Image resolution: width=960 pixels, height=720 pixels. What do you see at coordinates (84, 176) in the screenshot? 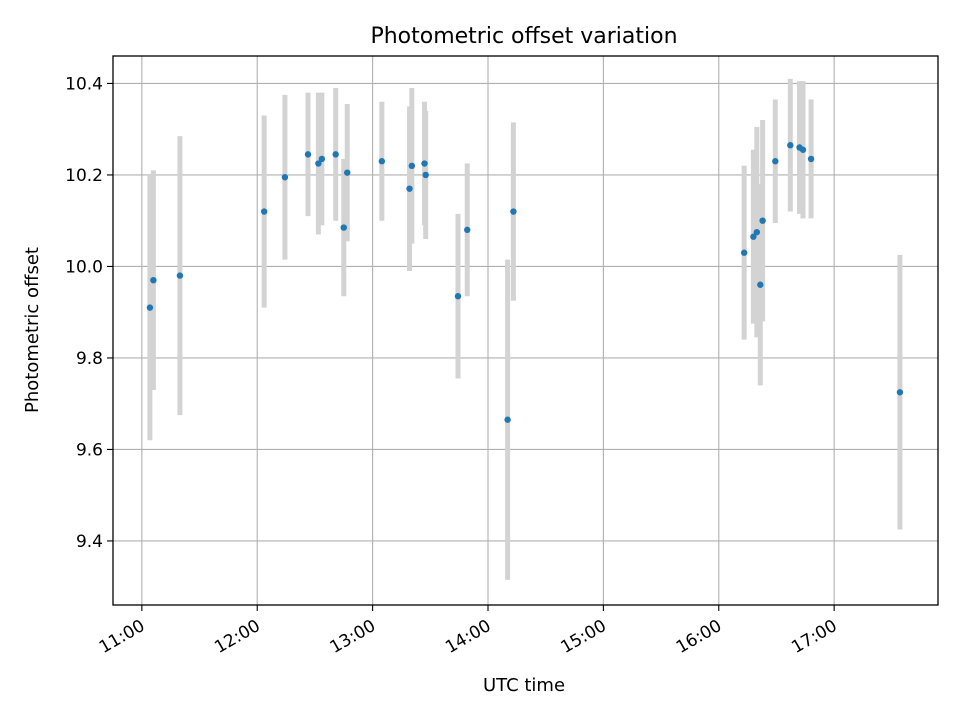
I see `y-tick-label: 10.2` at bounding box center [84, 176].